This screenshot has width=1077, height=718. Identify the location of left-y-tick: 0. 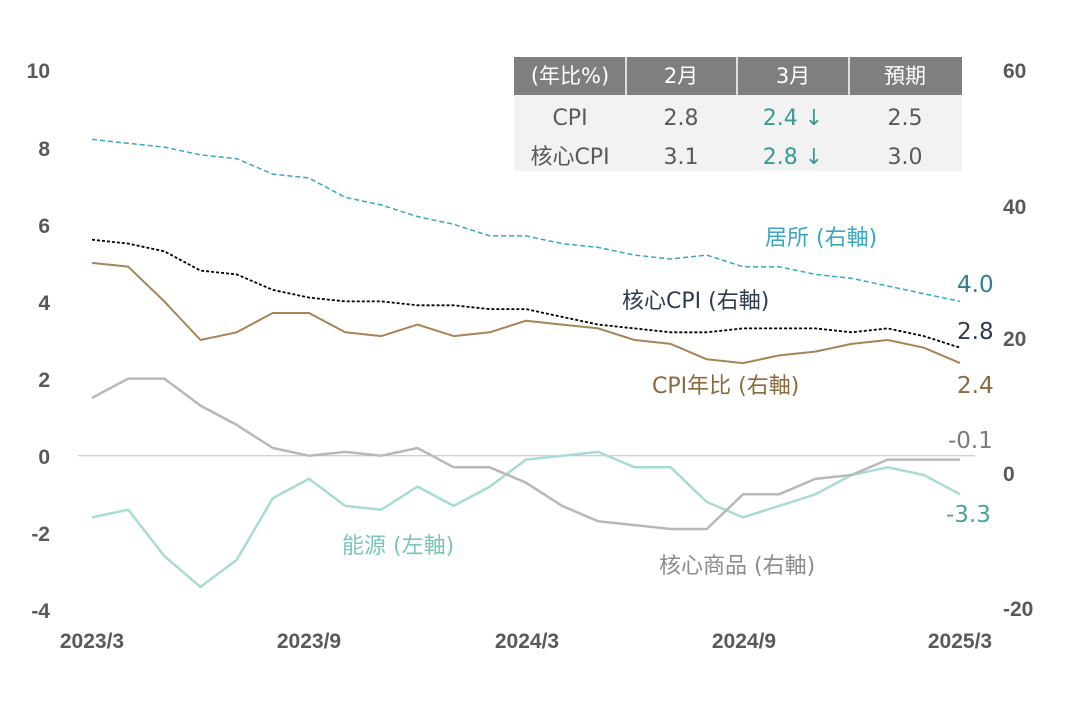
(44, 457).